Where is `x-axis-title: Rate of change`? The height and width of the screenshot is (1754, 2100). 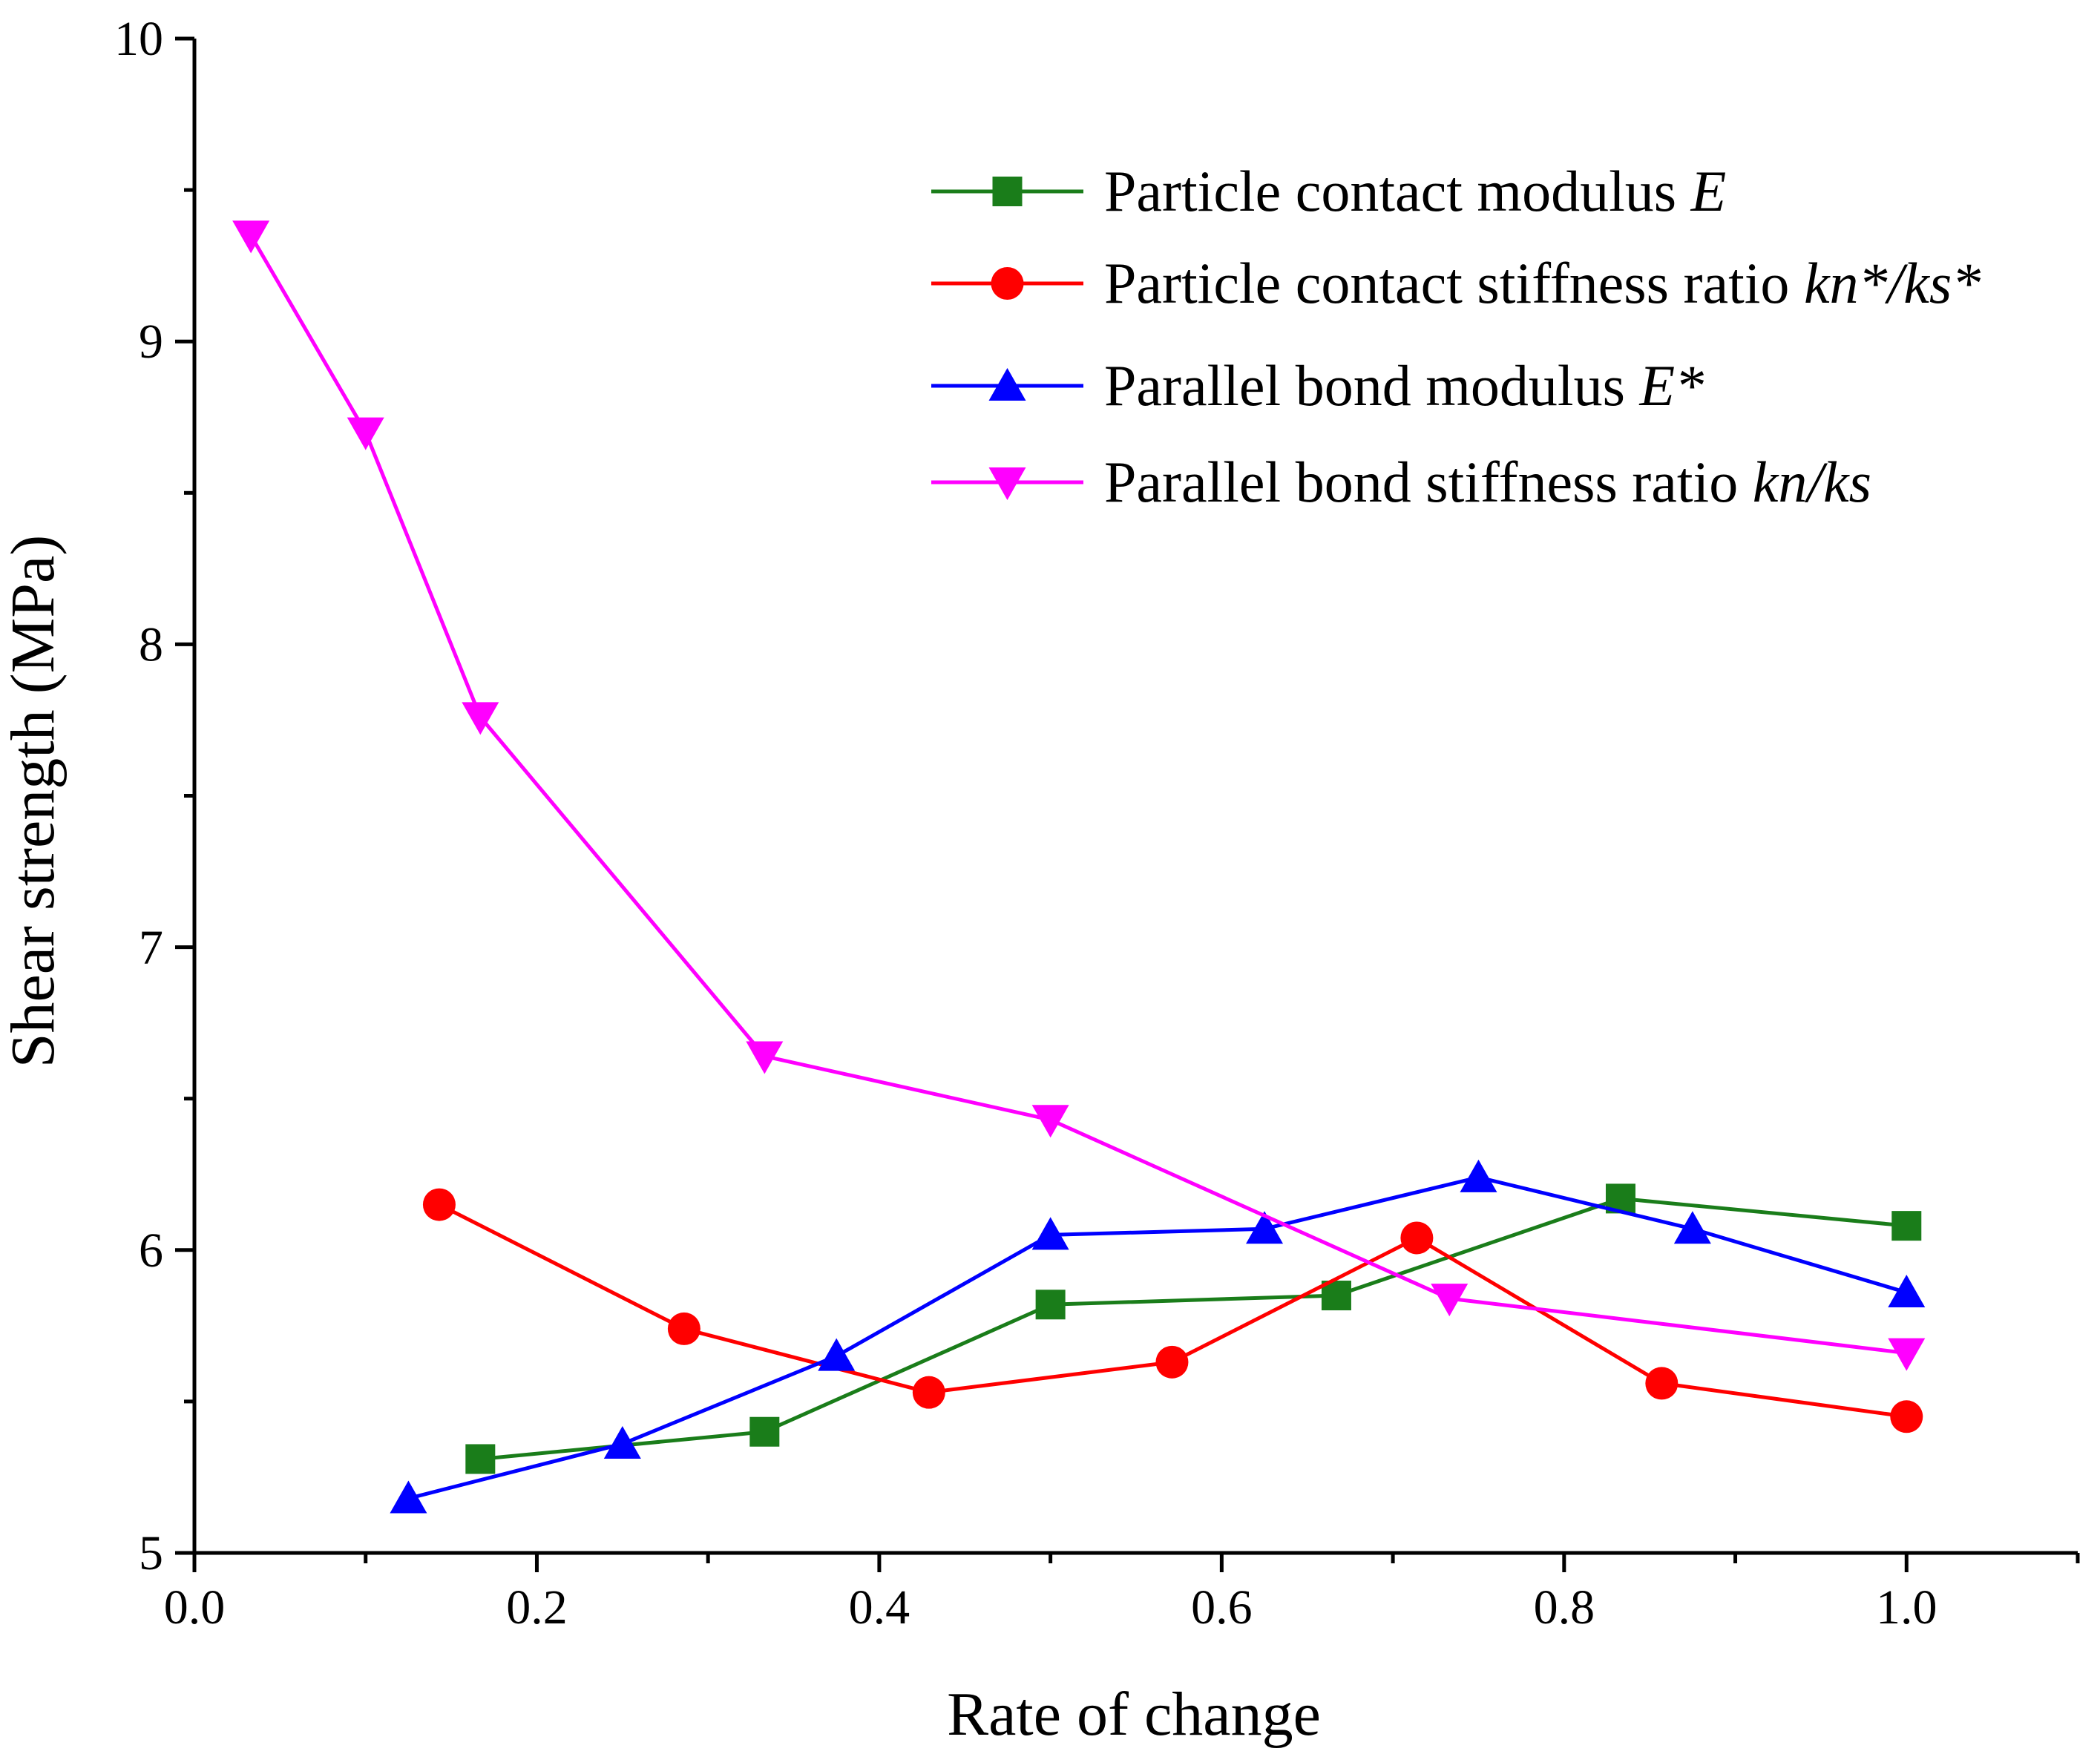
x-axis-title: Rate of change is located at coordinates (1134, 1714).